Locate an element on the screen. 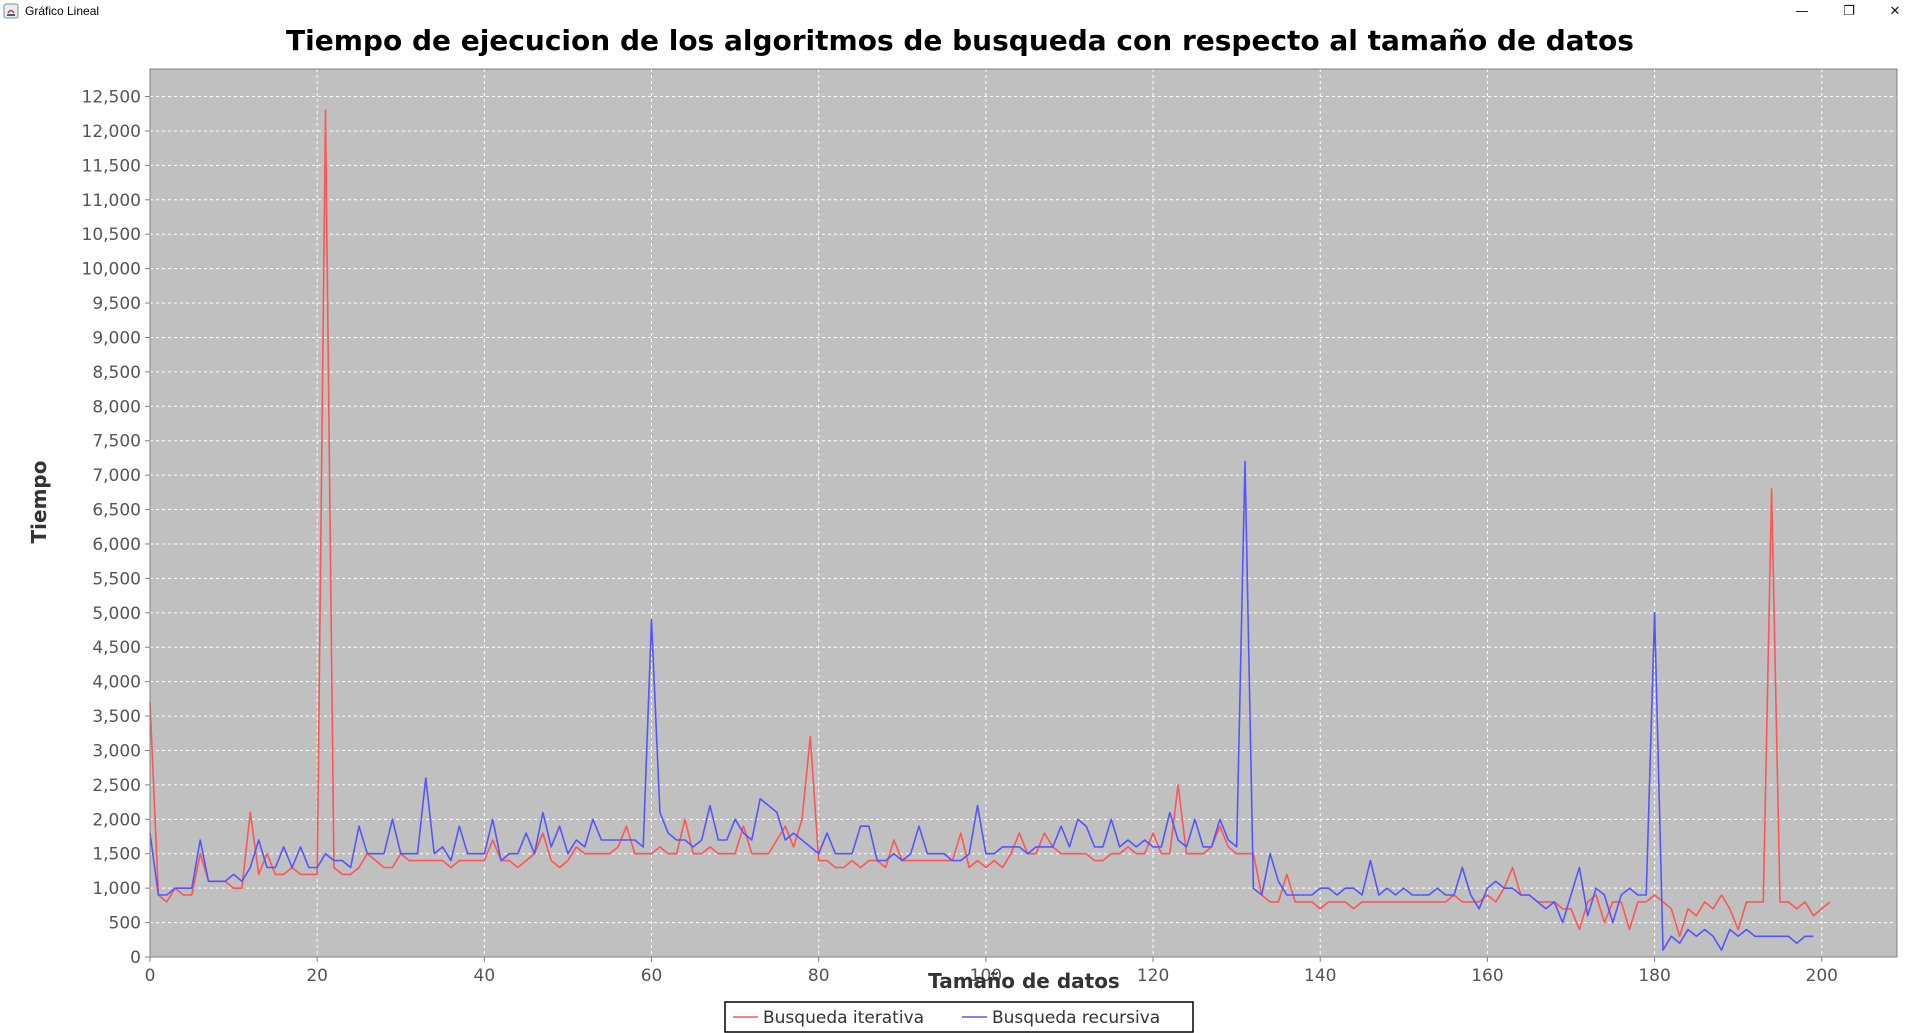 This screenshot has height=1033, width=1920. x-tick-label: 160 is located at coordinates (1487, 976).